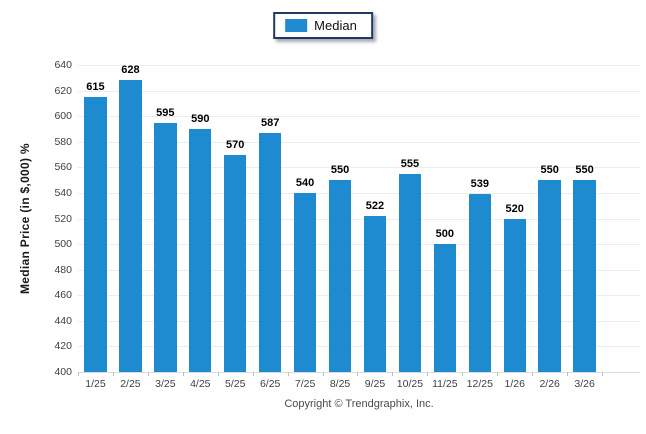 Image resolution: width=646 pixels, height=434 pixels. I want to click on category-1/26: 520 1/26, so click(514, 227).